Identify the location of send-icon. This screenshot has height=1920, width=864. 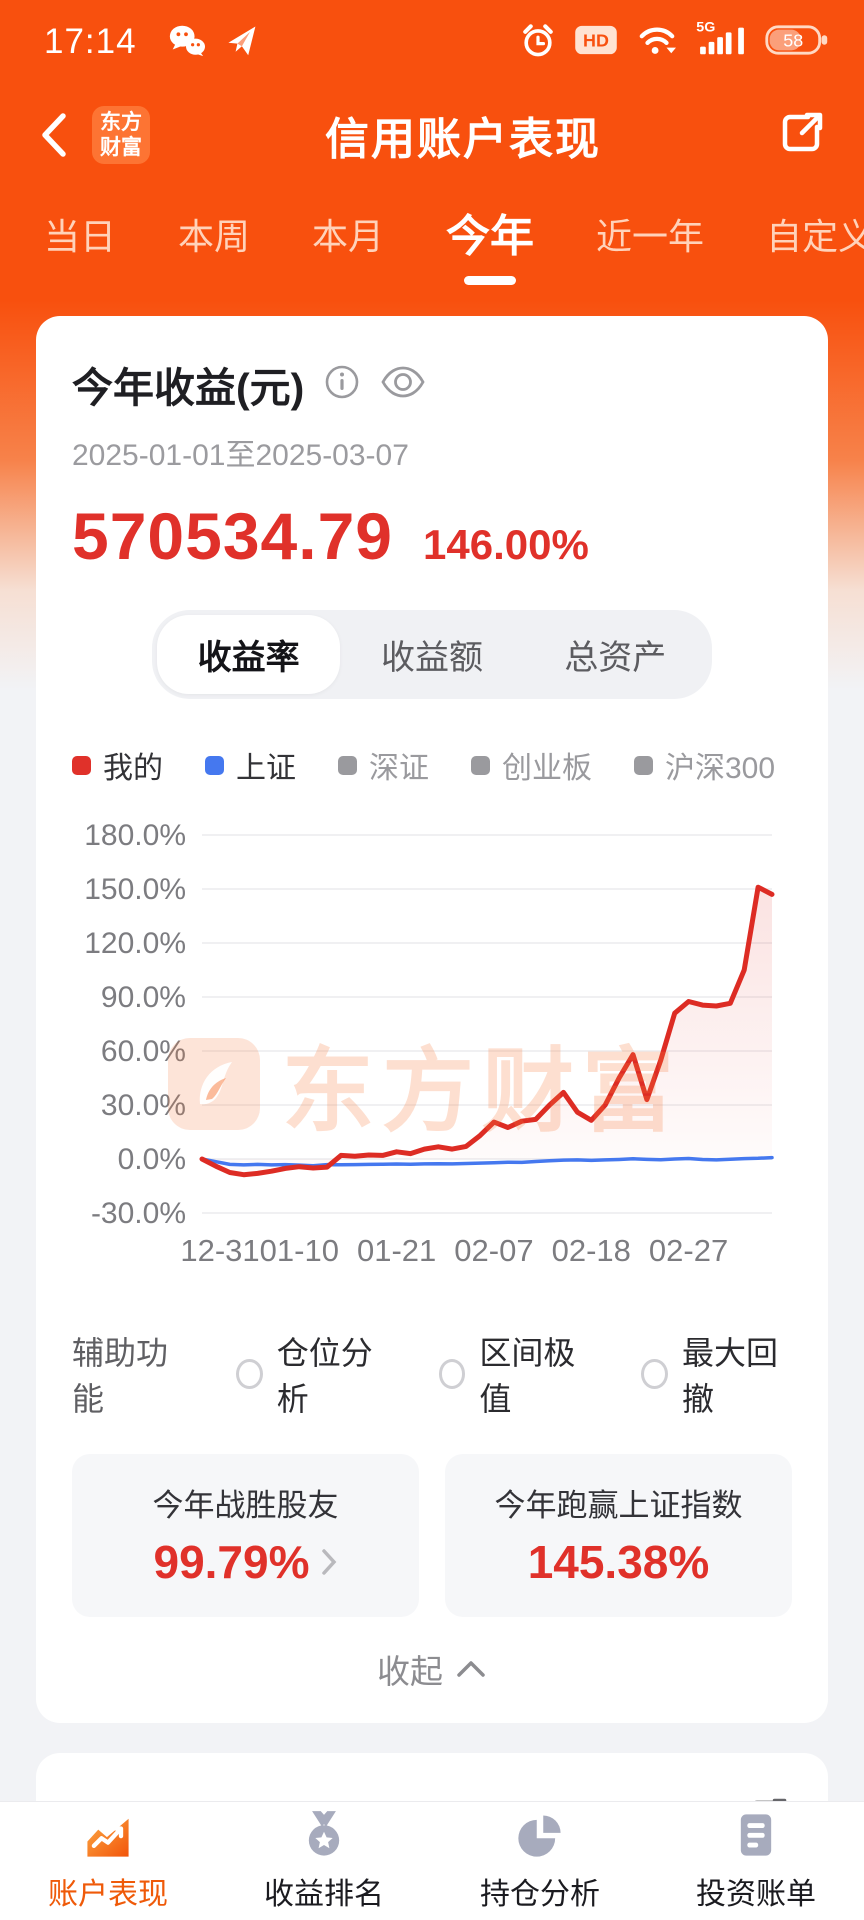
(241, 42).